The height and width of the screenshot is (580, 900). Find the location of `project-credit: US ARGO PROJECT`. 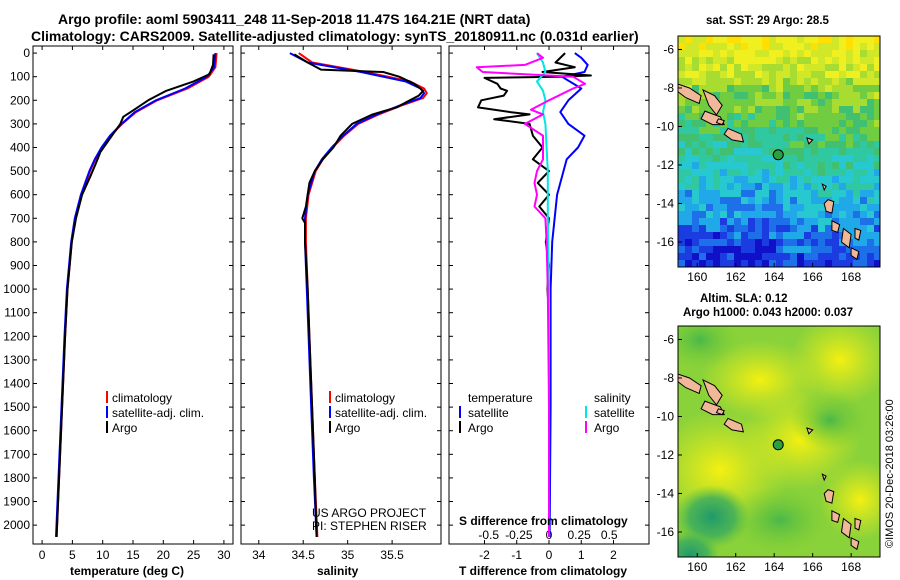

project-credit: US ARGO PROJECT is located at coordinates (369, 513).